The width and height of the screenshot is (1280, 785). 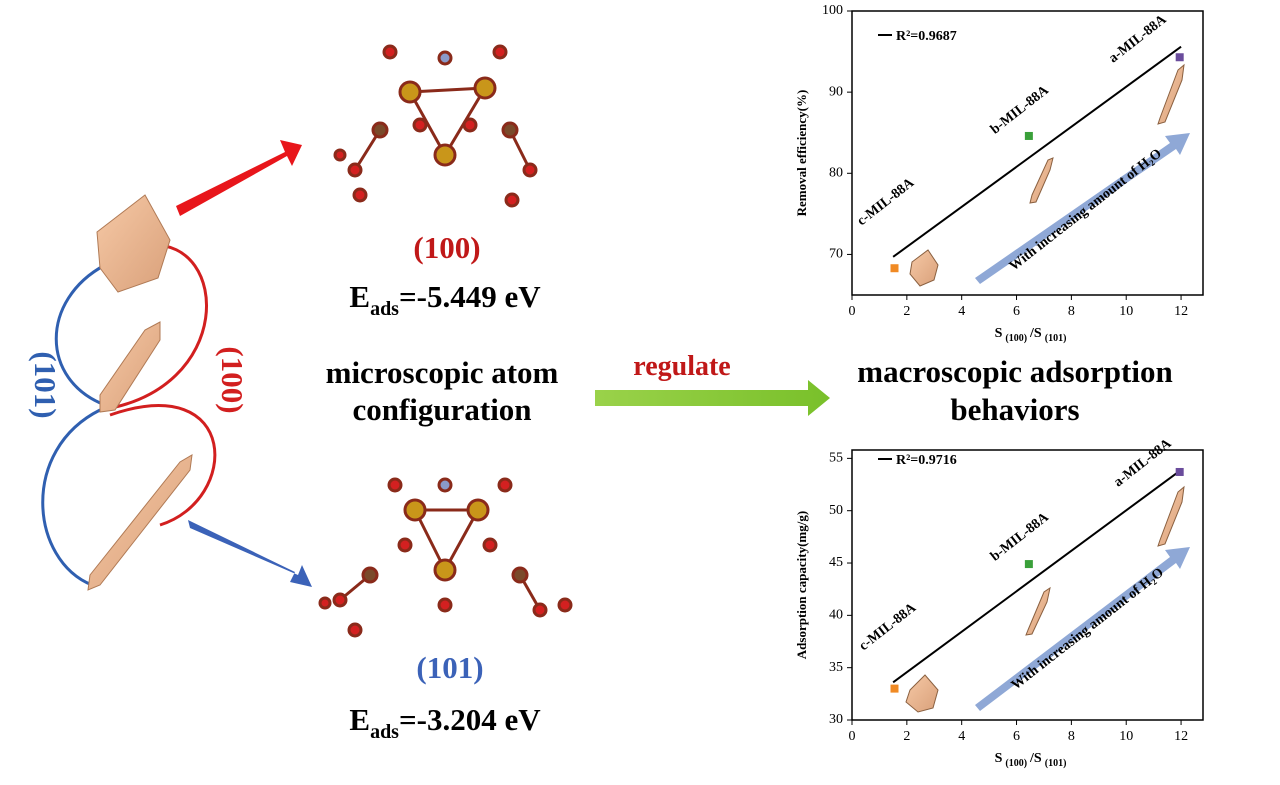 What do you see at coordinates (801, 153) in the screenshot?
I see `y-axis-title: Removal efficiency(%)` at bounding box center [801, 153].